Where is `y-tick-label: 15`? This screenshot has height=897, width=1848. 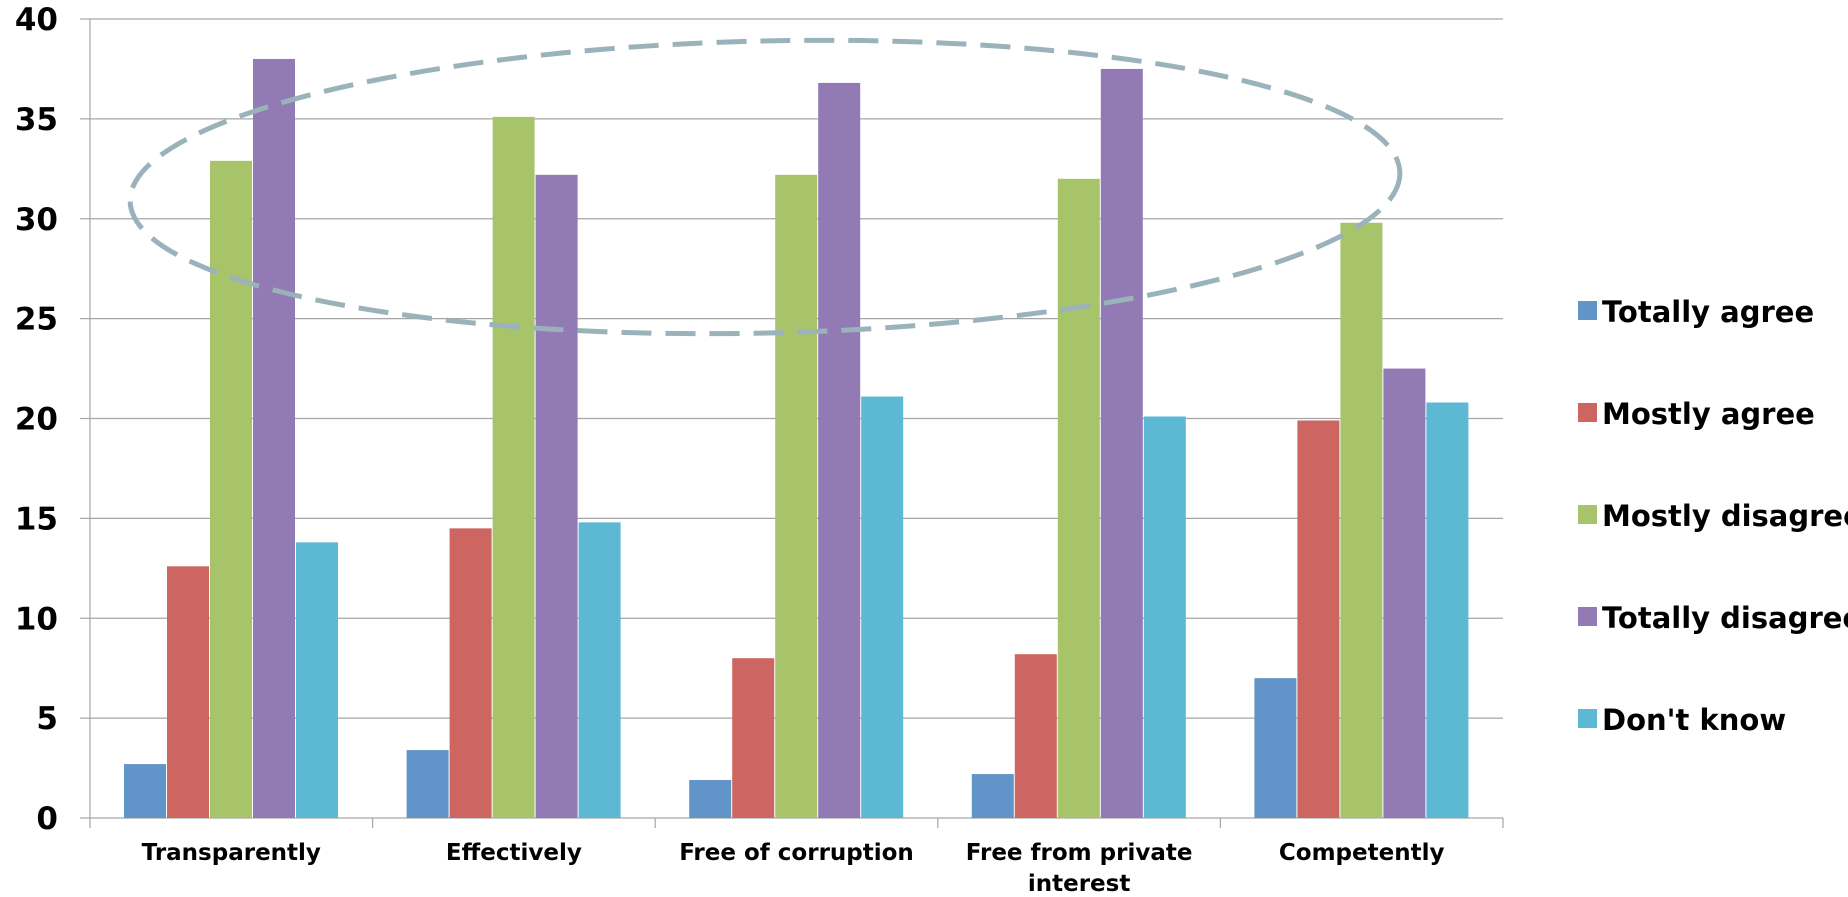
y-tick-label: 15 is located at coordinates (36, 519).